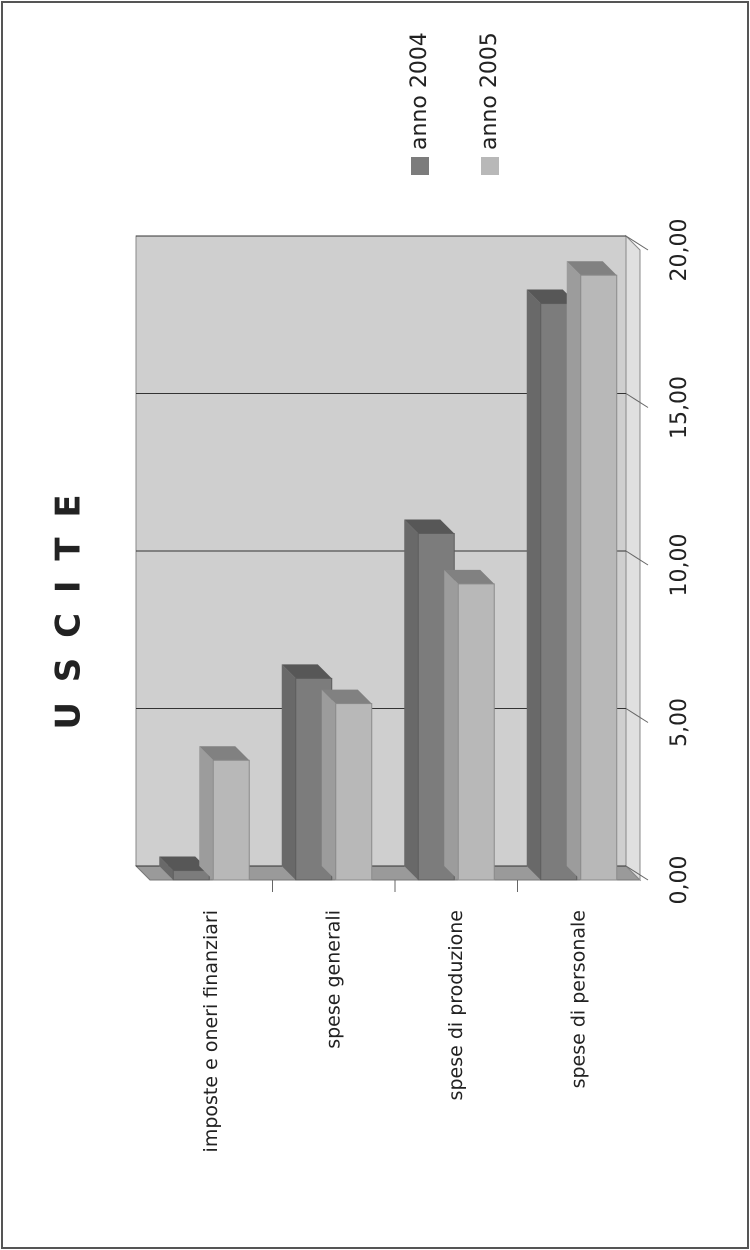  Describe the element at coordinates (679, 722) in the screenshot. I see `x-tick-label: 5,00` at that location.